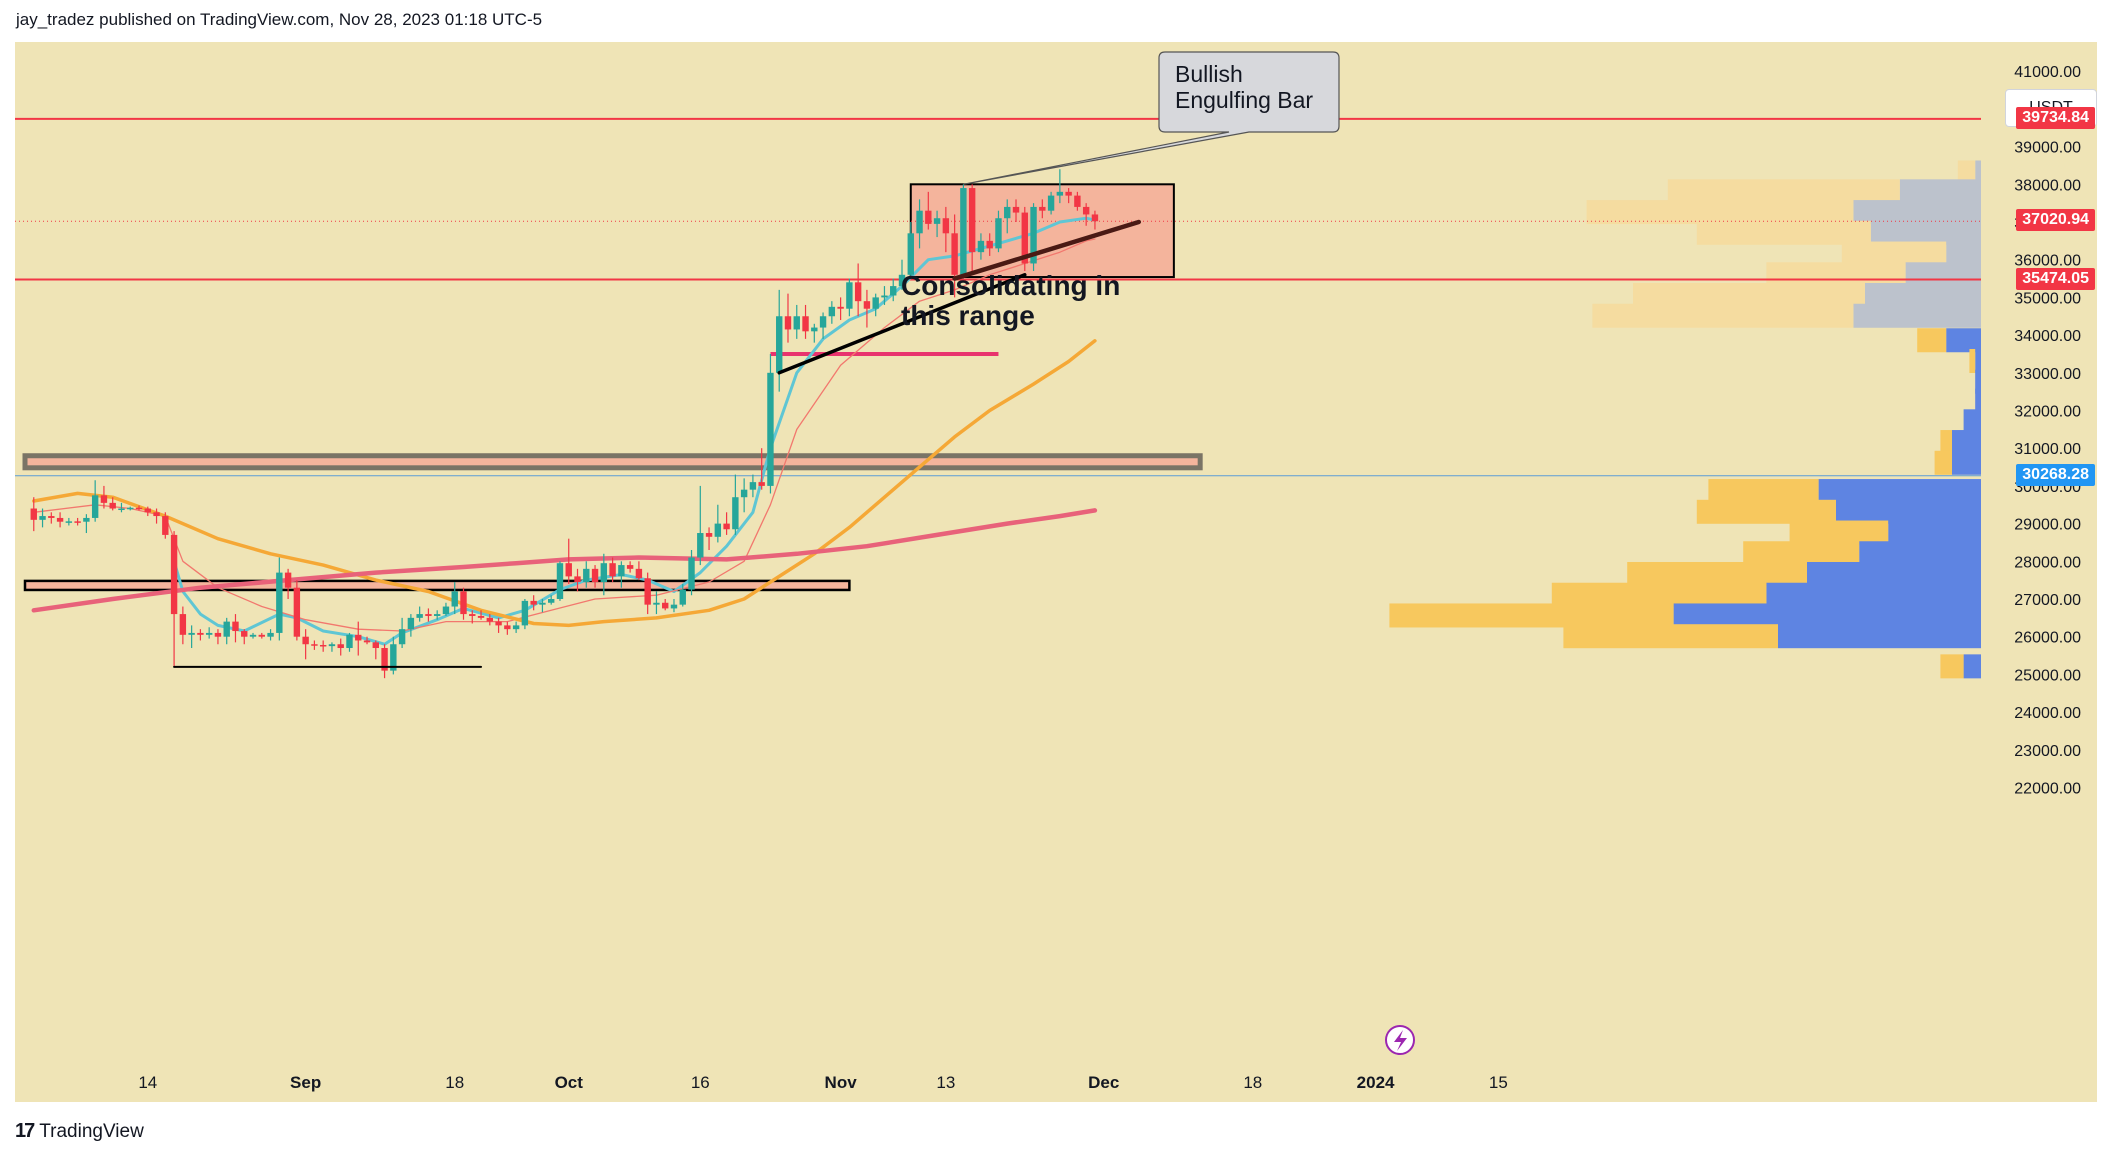 The width and height of the screenshot is (2111, 1156). What do you see at coordinates (2047, 336) in the screenshot?
I see `price-tick: 34000.00` at bounding box center [2047, 336].